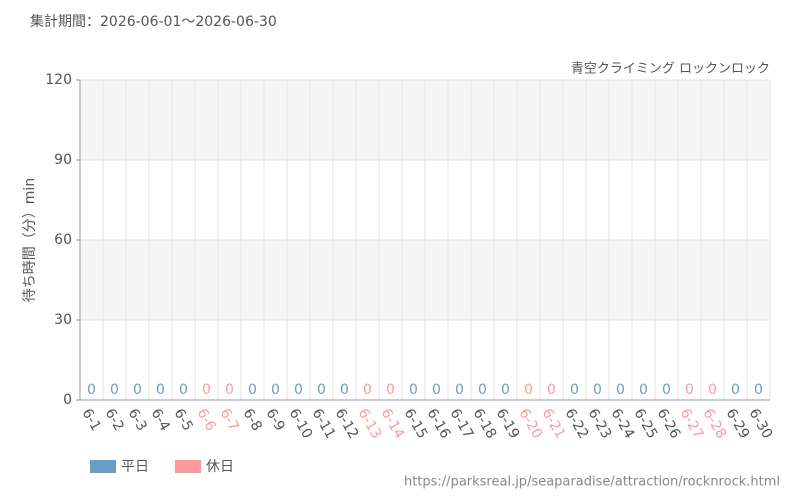 The height and width of the screenshot is (500, 800). What do you see at coordinates (623, 424) in the screenshot?
I see `x-tick-label: 6-24` at bounding box center [623, 424].